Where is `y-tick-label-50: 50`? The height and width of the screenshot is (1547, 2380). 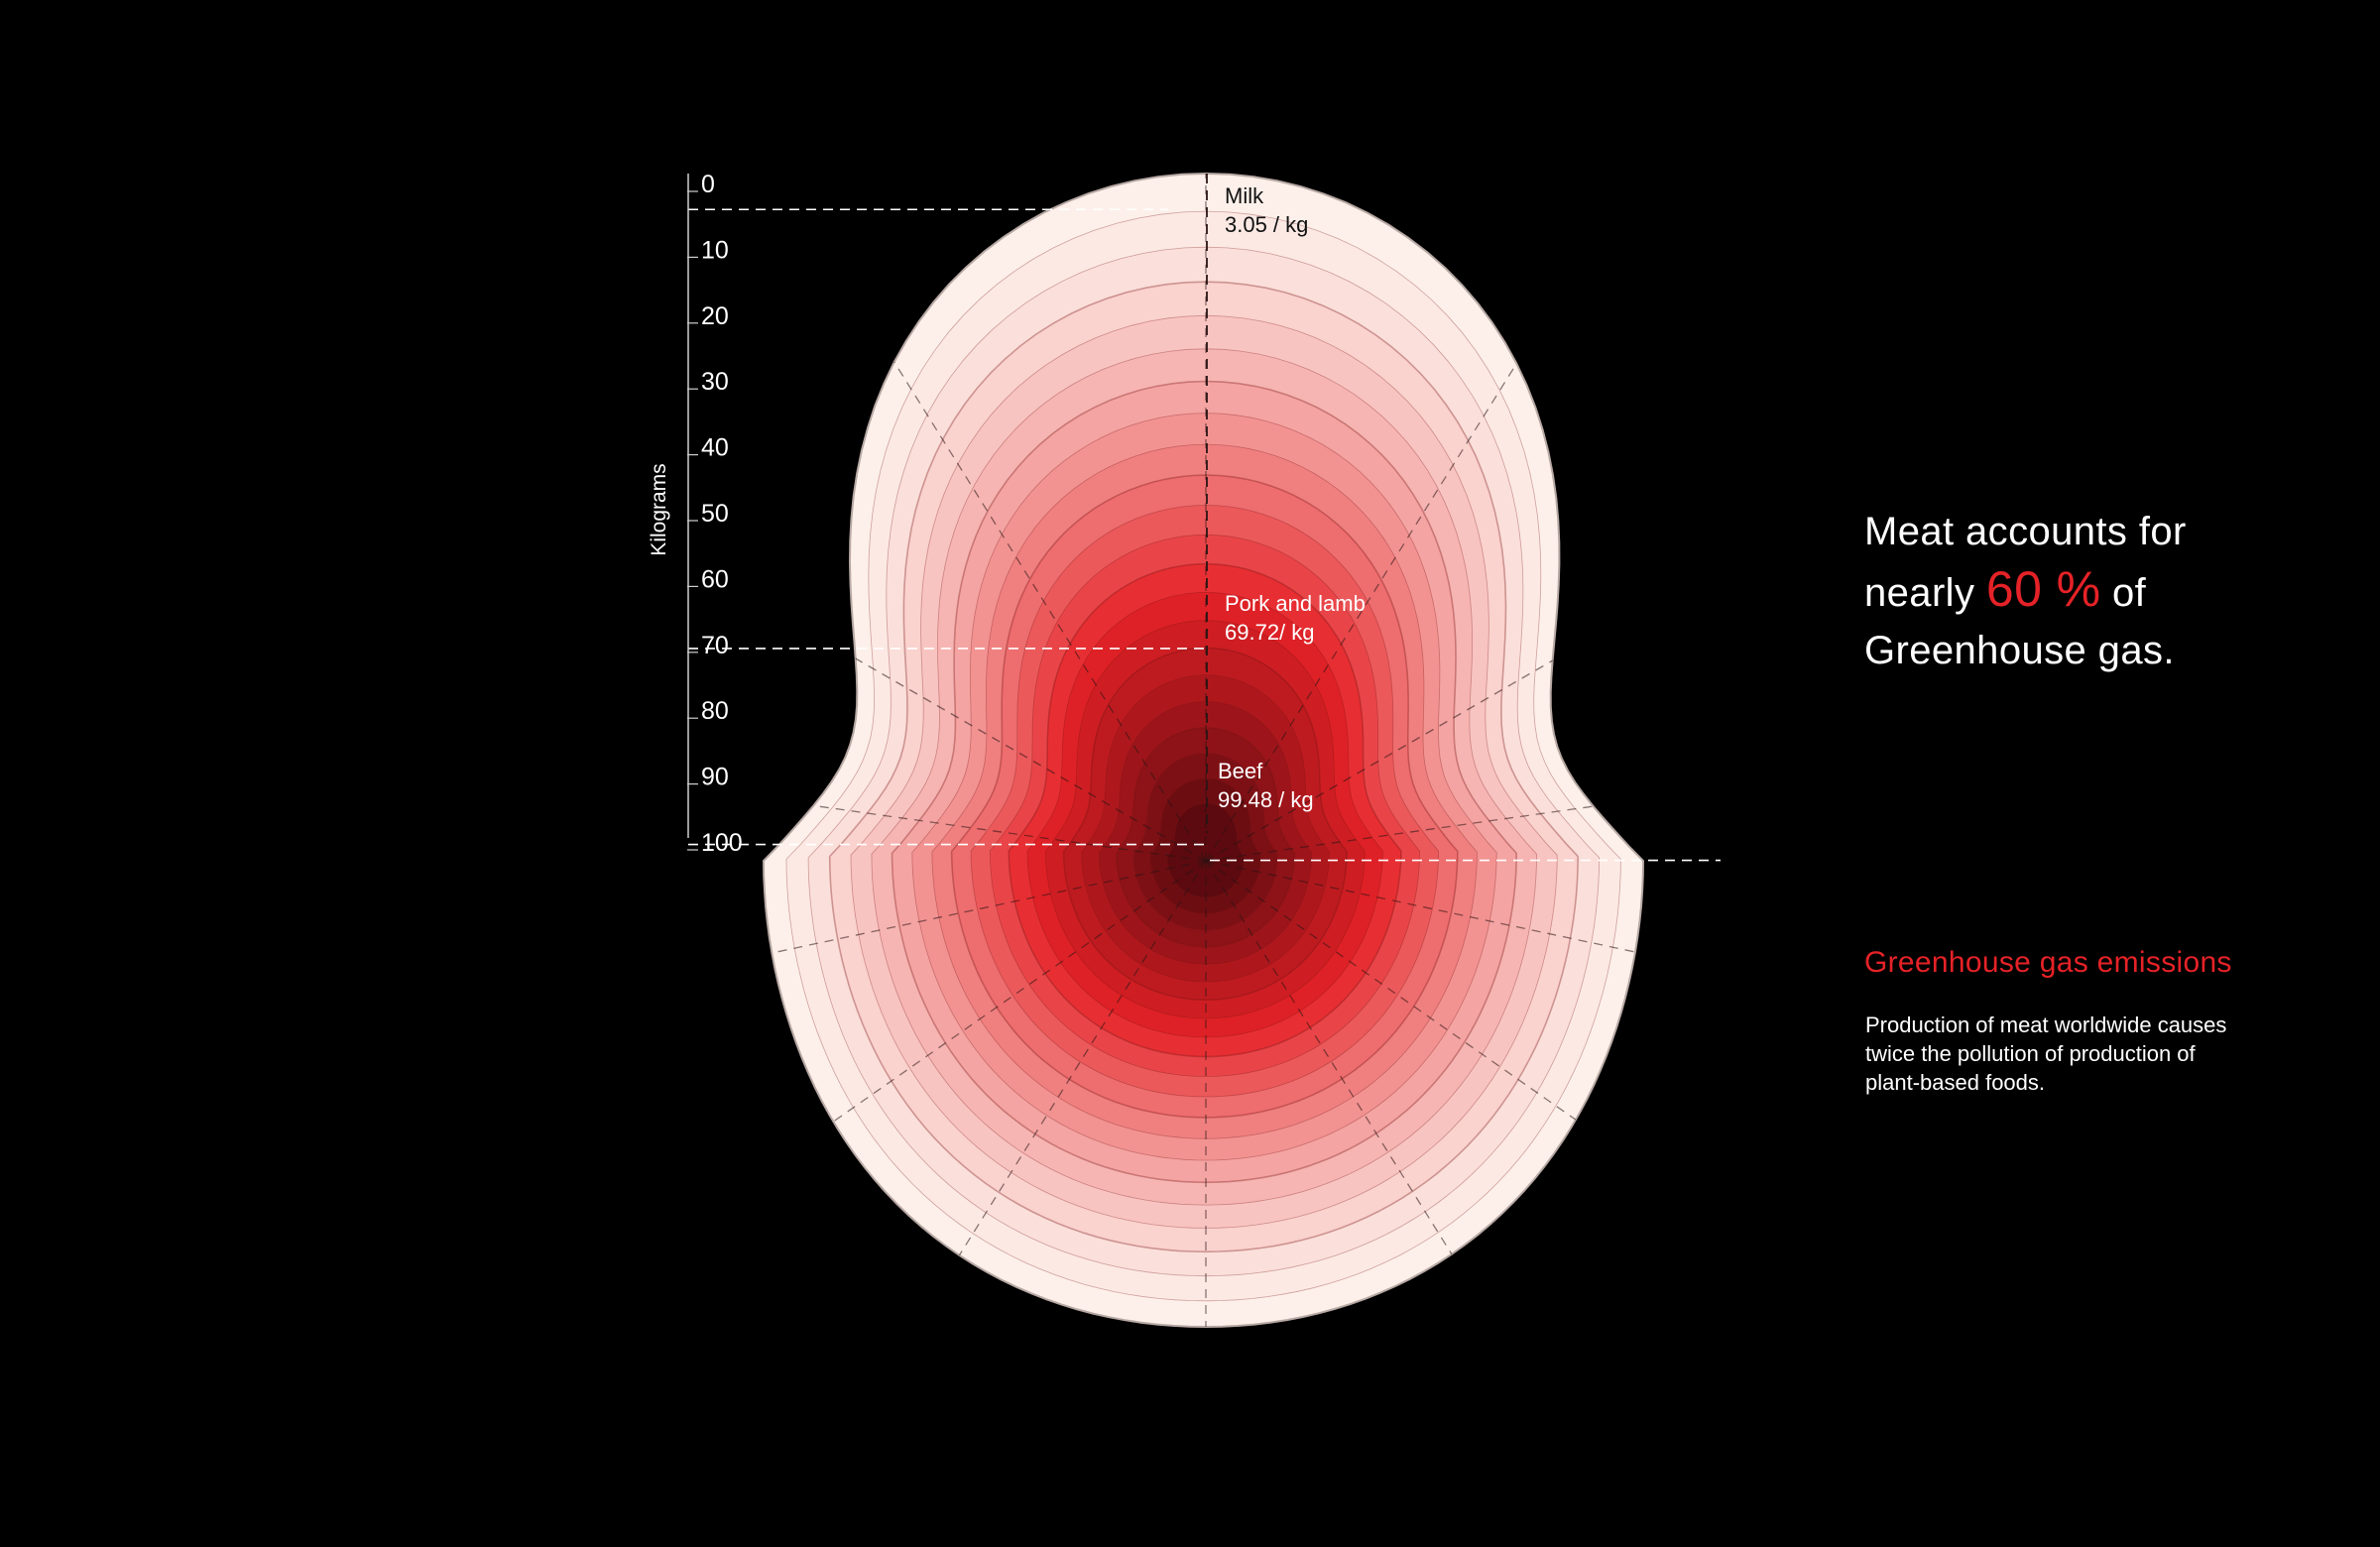
y-tick-label-50: 50 is located at coordinates (715, 514).